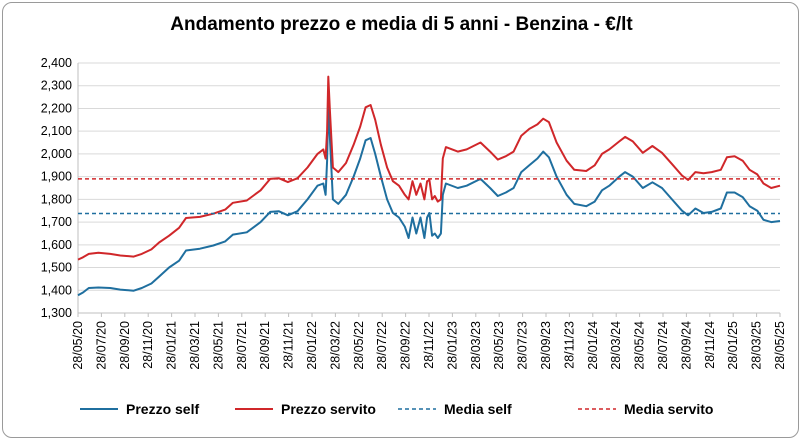  Describe the element at coordinates (569, 345) in the screenshot. I see `x-tick-label: 28/11/23` at that location.